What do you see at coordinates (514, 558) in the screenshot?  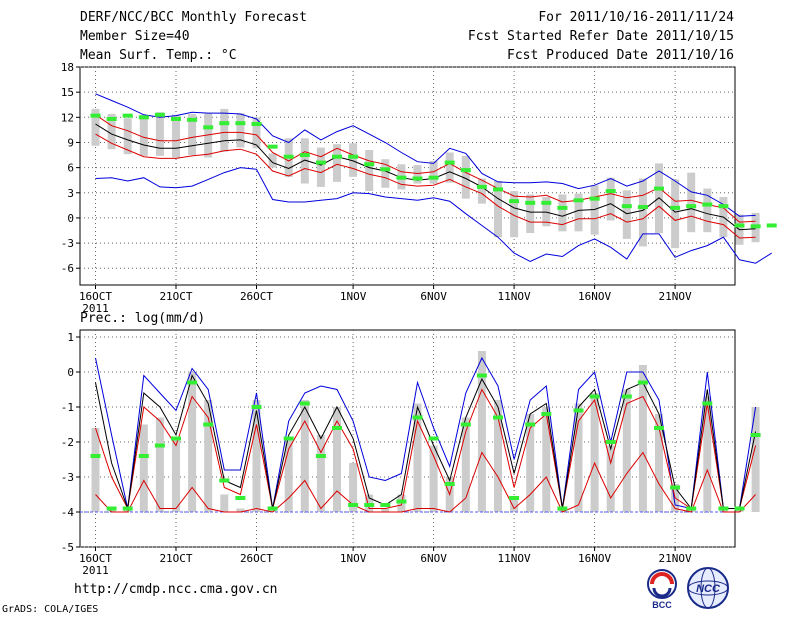 I see `prec-x-tick-label: 11NOV` at bounding box center [514, 558].